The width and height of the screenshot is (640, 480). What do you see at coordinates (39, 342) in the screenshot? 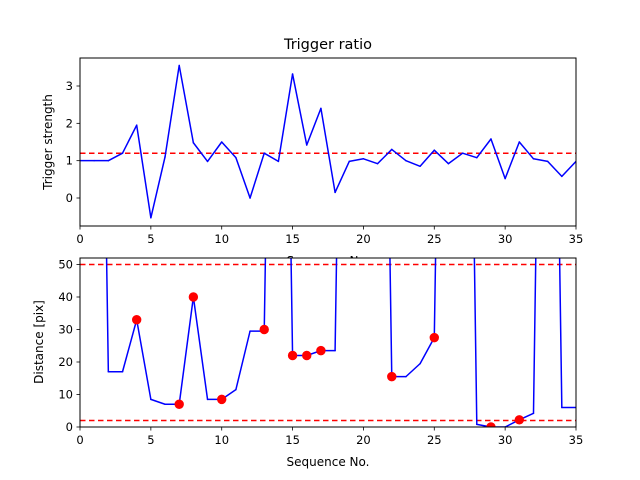
I see `y-axis-label: Distance [pix]` at bounding box center [39, 342].